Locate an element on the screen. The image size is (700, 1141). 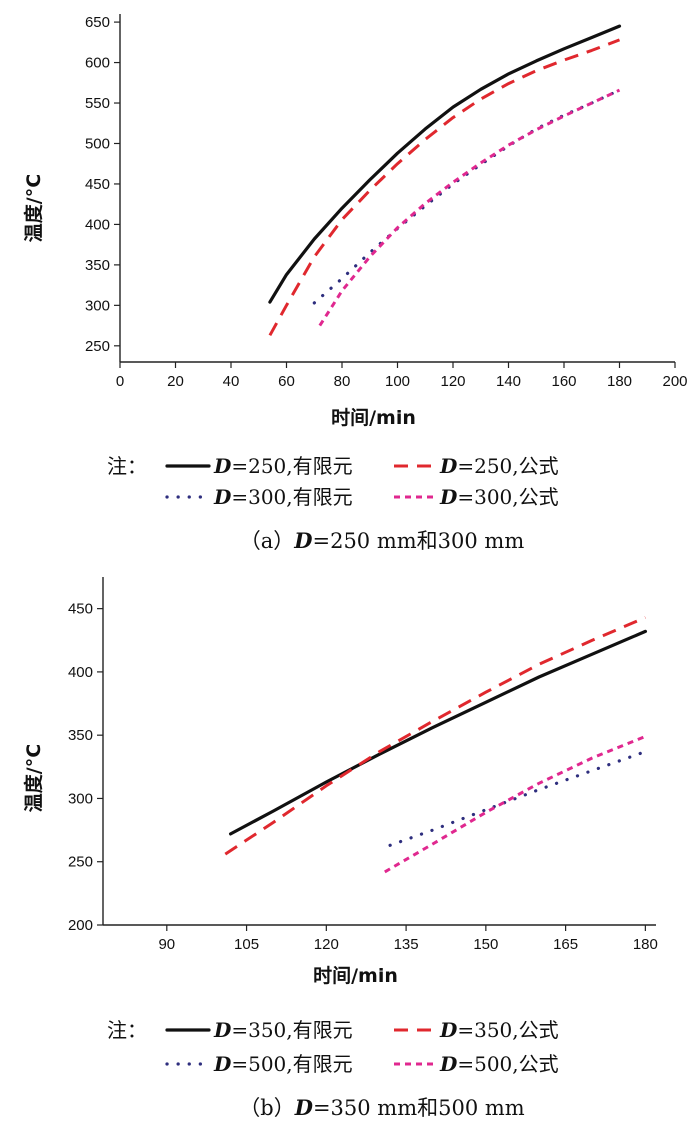
legend-label: D=250,有限元 is located at coordinates (283, 466).